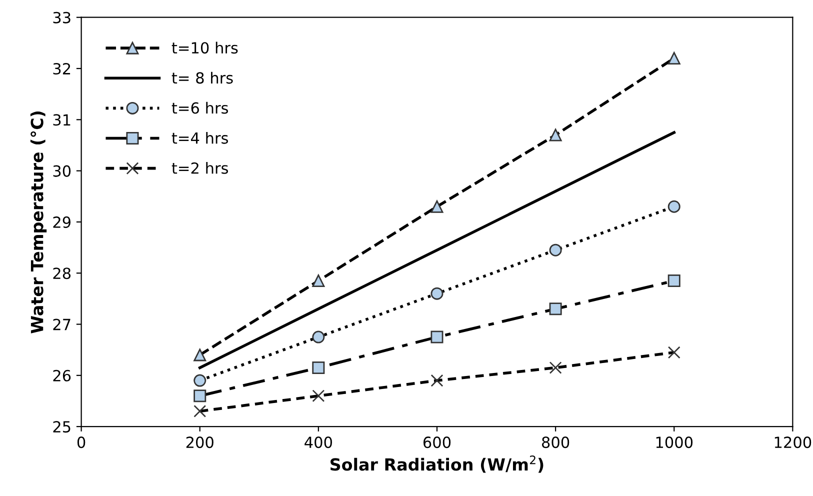  What do you see at coordinates (674, 442) in the screenshot?
I see `x-tick-label: 1000` at bounding box center [674, 442].